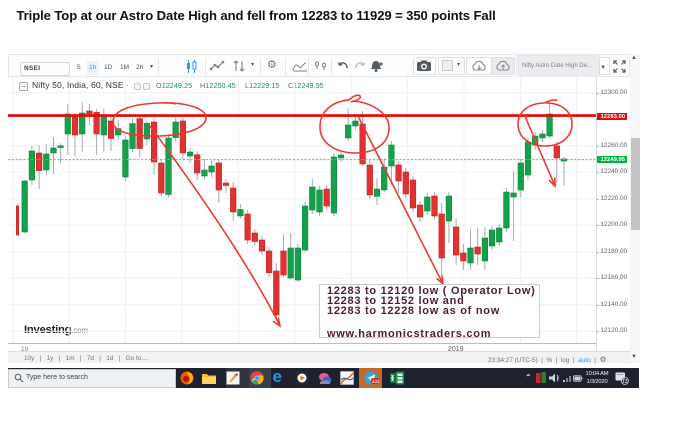 This screenshot has width=680, height=422. Describe the element at coordinates (625, 382) in the screenshot. I see `svg-text: 13` at that location.